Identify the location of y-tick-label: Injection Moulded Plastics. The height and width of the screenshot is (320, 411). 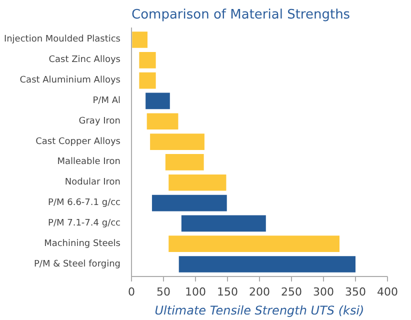
(62, 39).